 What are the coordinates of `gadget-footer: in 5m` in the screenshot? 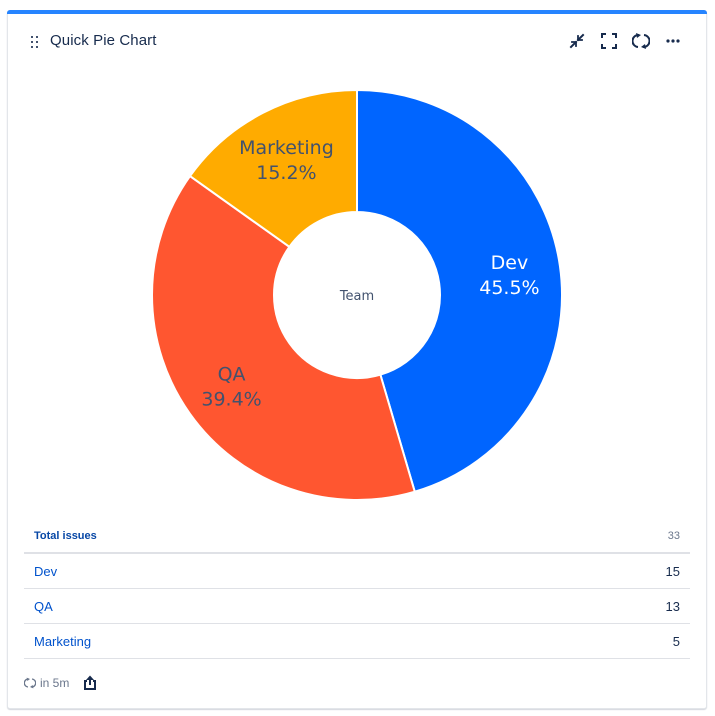 It's located at (60, 683).